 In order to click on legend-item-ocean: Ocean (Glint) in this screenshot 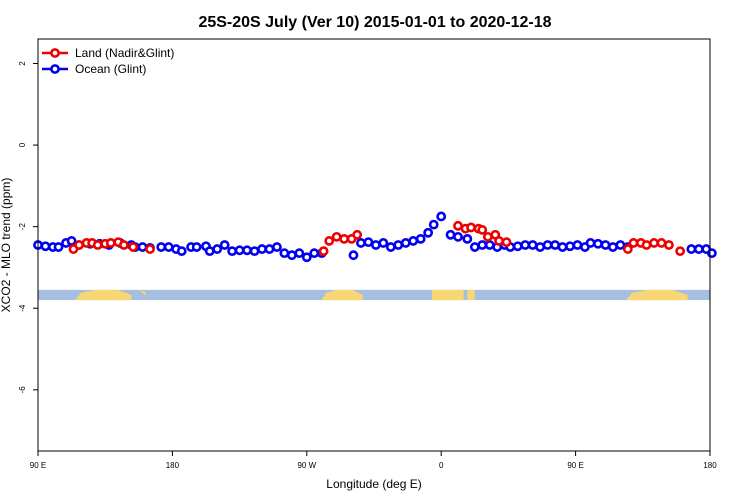, I will do `click(94, 69)`.